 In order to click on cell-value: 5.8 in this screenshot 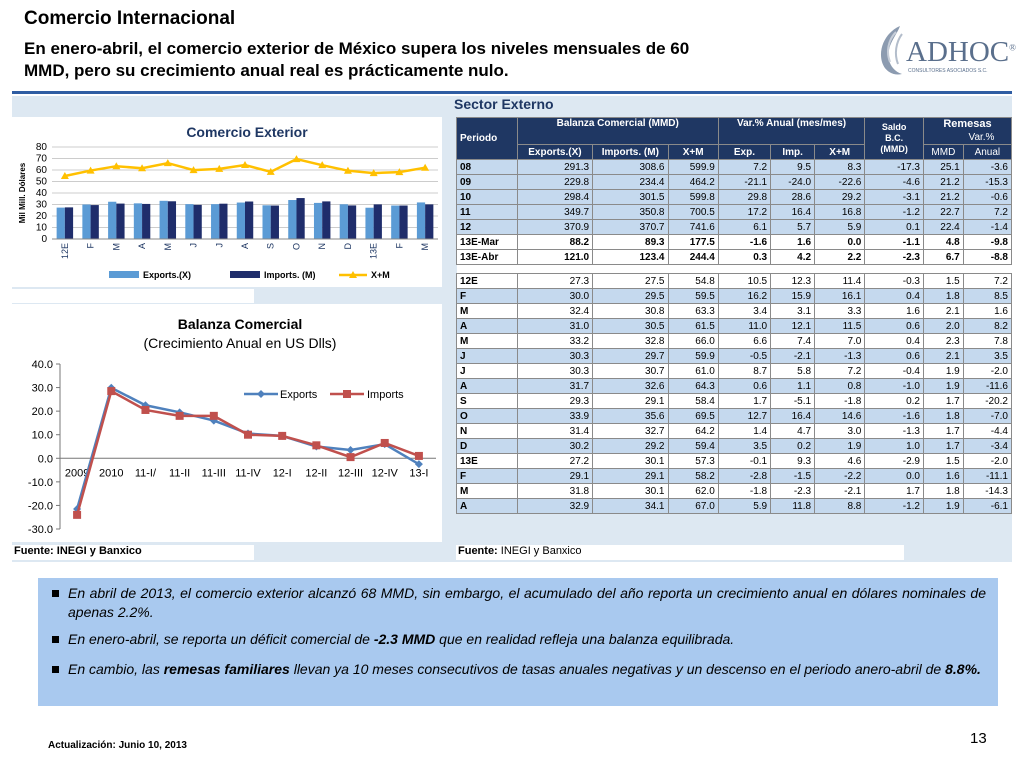, I will do `click(793, 371)`.